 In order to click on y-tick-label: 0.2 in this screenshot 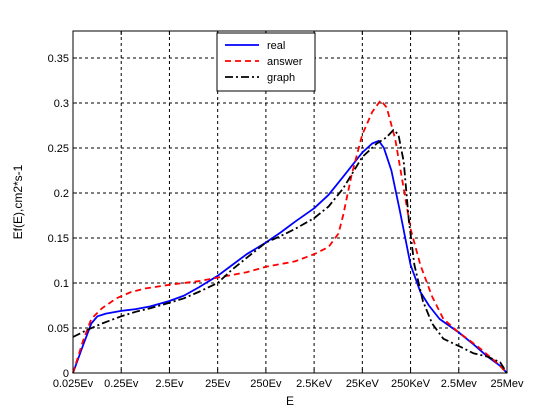, I will do `click(61, 194)`.